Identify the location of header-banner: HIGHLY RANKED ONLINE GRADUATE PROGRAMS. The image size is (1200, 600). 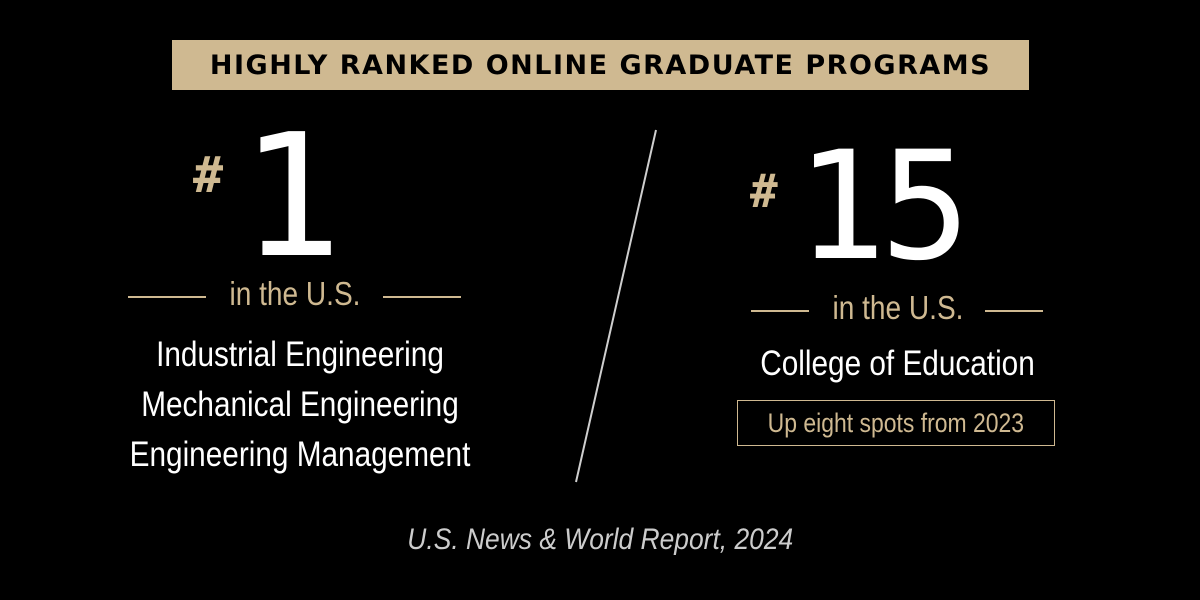
(600, 65).